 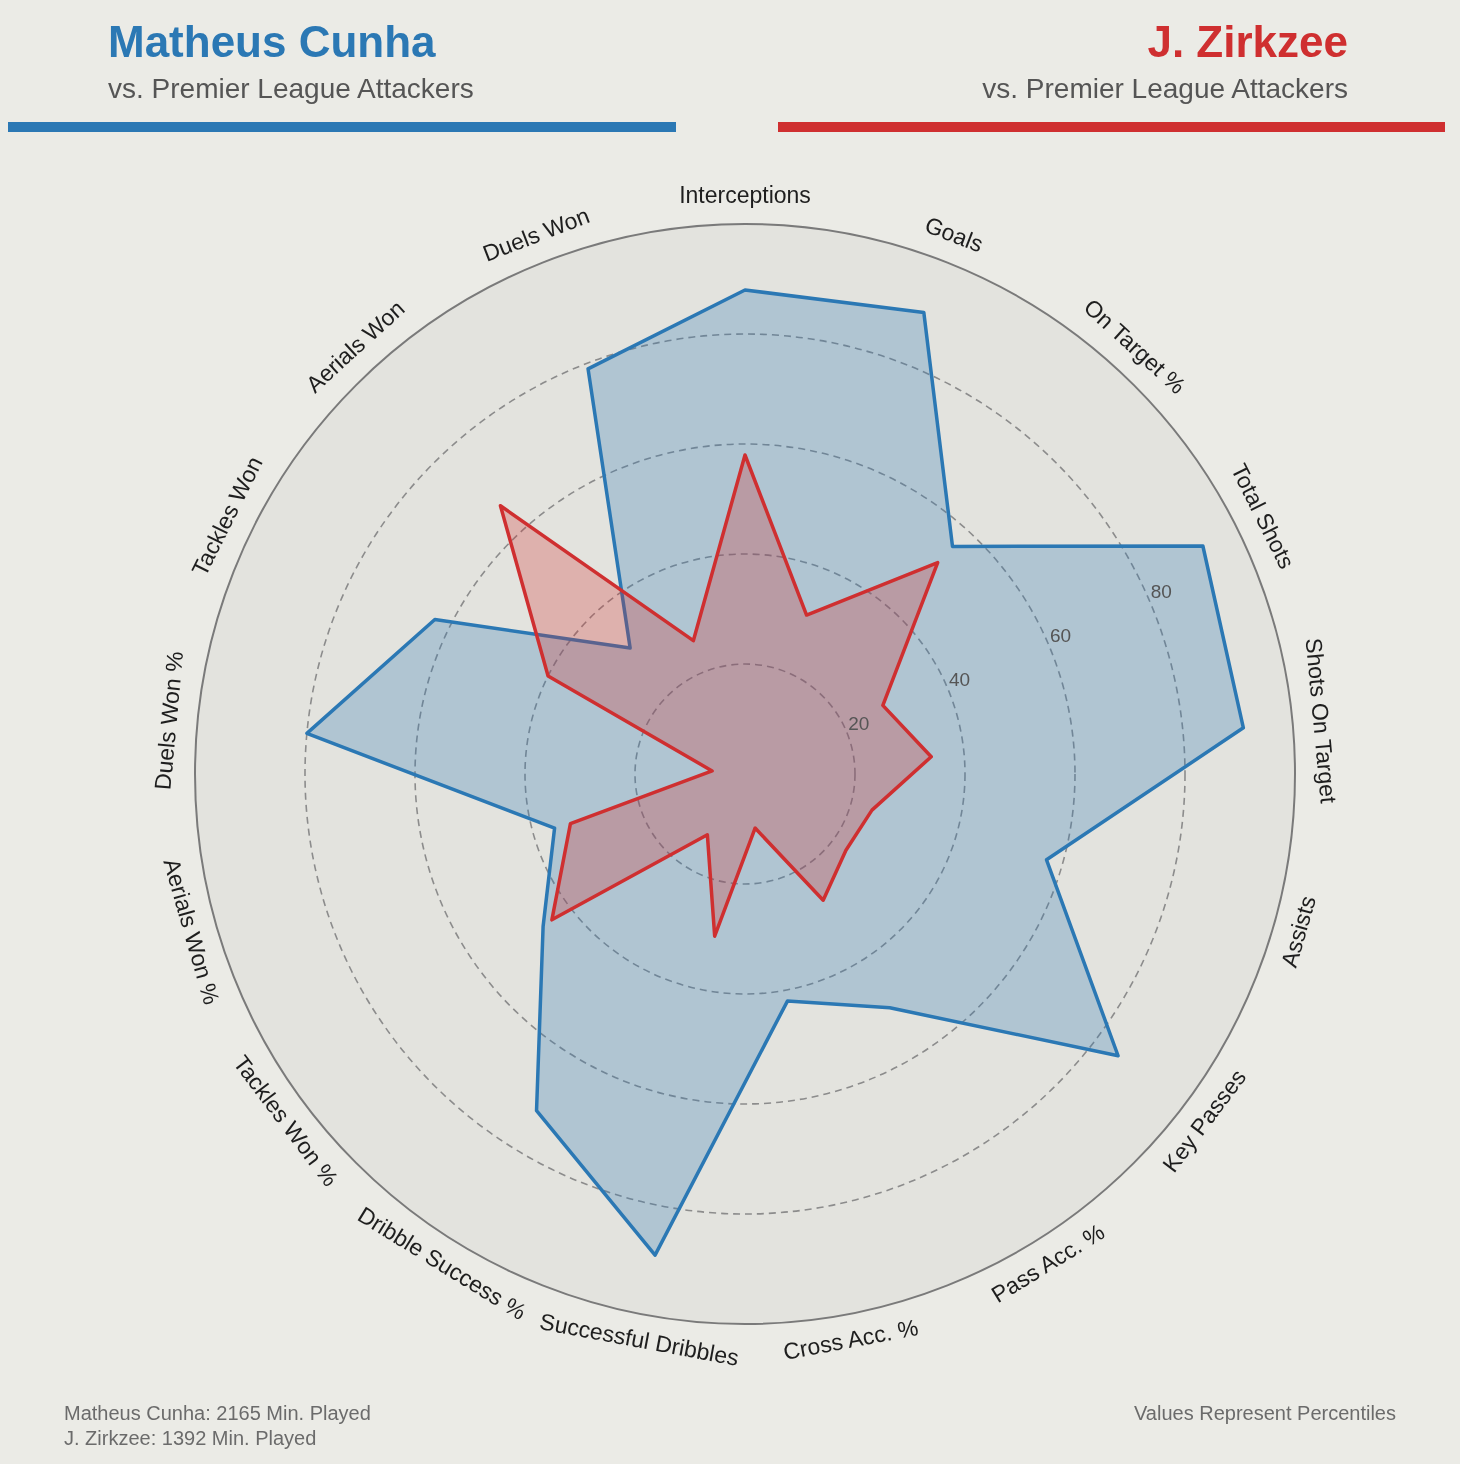 What do you see at coordinates (1048, 1263) in the screenshot?
I see `spoke-label: Pass Acc. %` at bounding box center [1048, 1263].